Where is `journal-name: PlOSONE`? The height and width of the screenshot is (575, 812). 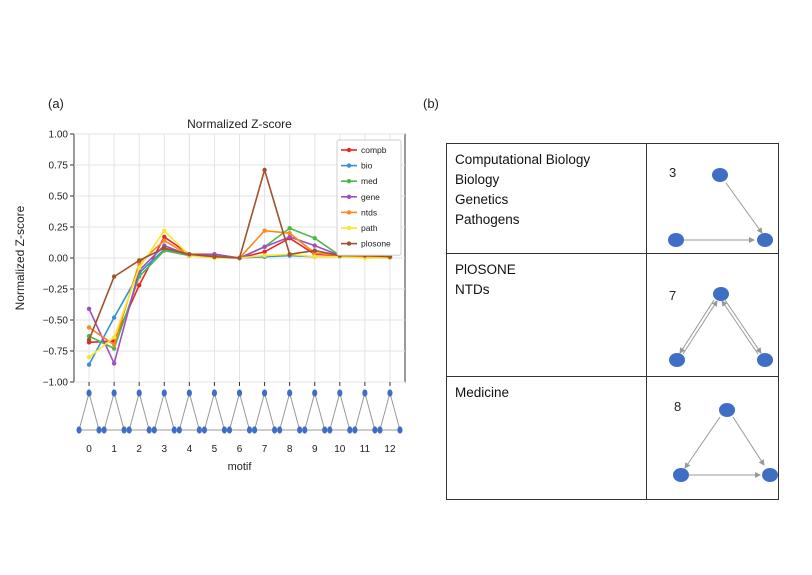
journal-name: PlOSONE is located at coordinates (485, 269).